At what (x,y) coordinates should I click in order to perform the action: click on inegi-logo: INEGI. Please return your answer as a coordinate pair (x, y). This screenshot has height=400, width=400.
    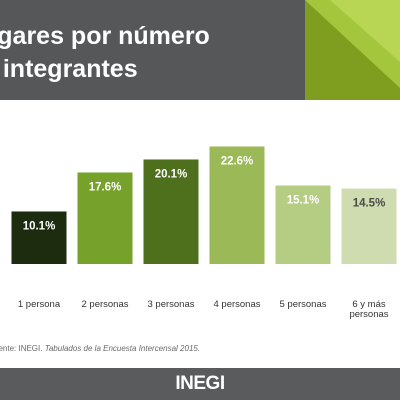
    Looking at the image, I should click on (200, 383).